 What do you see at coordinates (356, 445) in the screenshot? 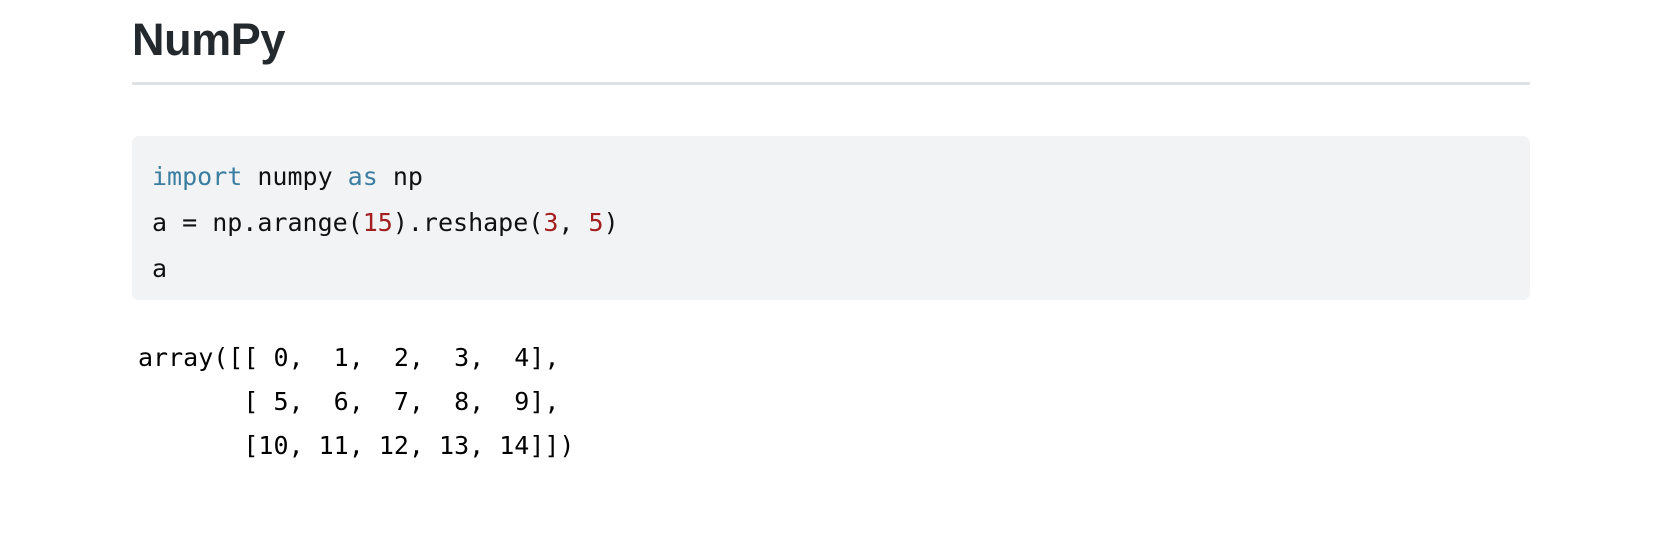
I see `output-line-3: [10, 11, 12, 13, 14]])` at bounding box center [356, 445].